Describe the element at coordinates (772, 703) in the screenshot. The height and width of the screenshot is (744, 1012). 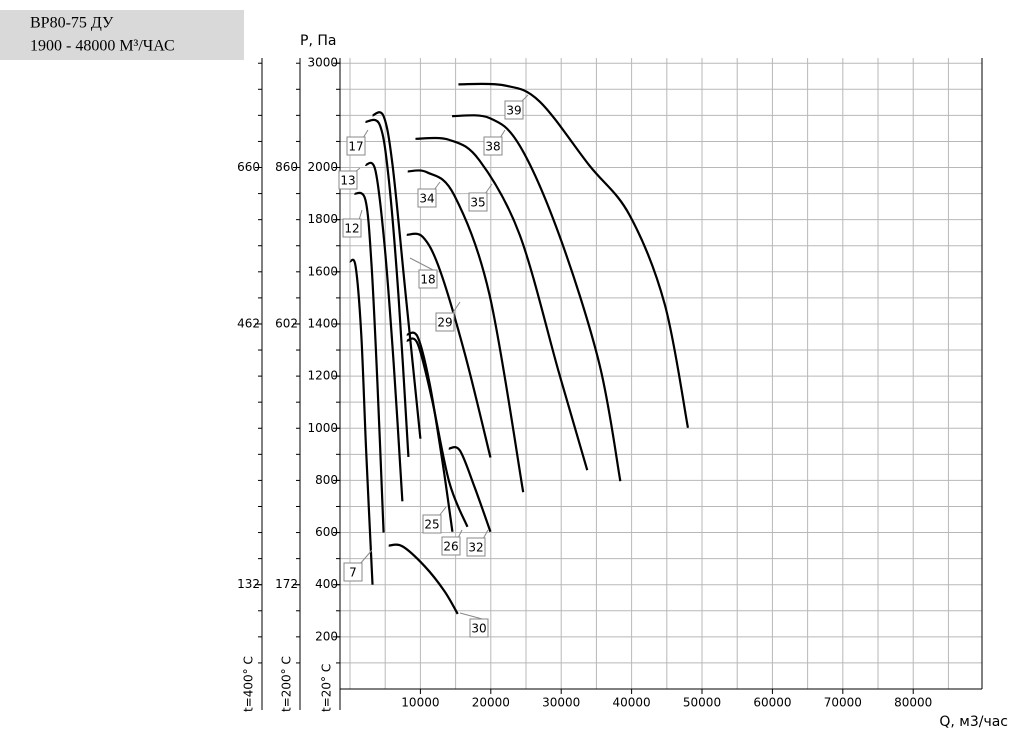
I see `x-tick-label: 60000` at that location.